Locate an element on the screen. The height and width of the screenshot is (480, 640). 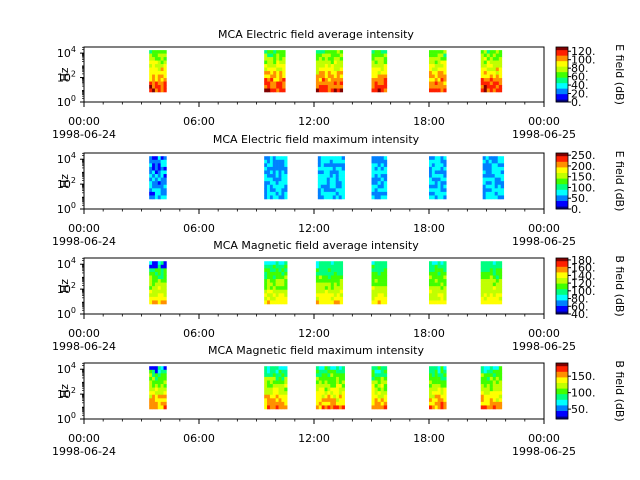
colorbar-tick-label: 150. is located at coordinates (583, 177).